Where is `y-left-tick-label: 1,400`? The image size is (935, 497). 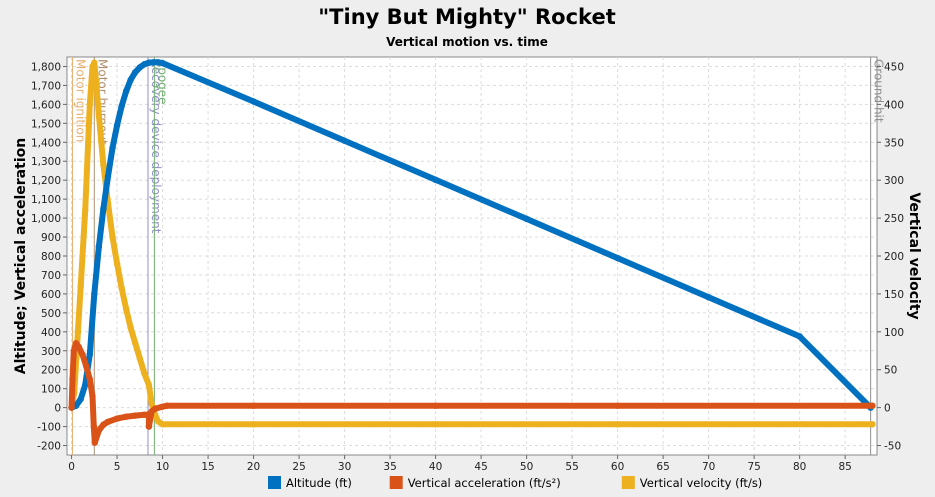
y-left-tick-label: 1,400 is located at coordinates (46, 143).